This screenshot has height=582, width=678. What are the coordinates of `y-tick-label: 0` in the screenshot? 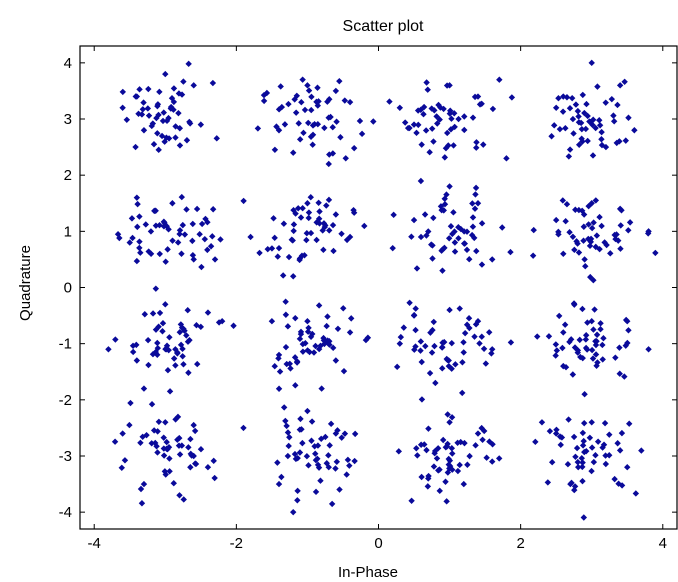 It's located at (68, 288).